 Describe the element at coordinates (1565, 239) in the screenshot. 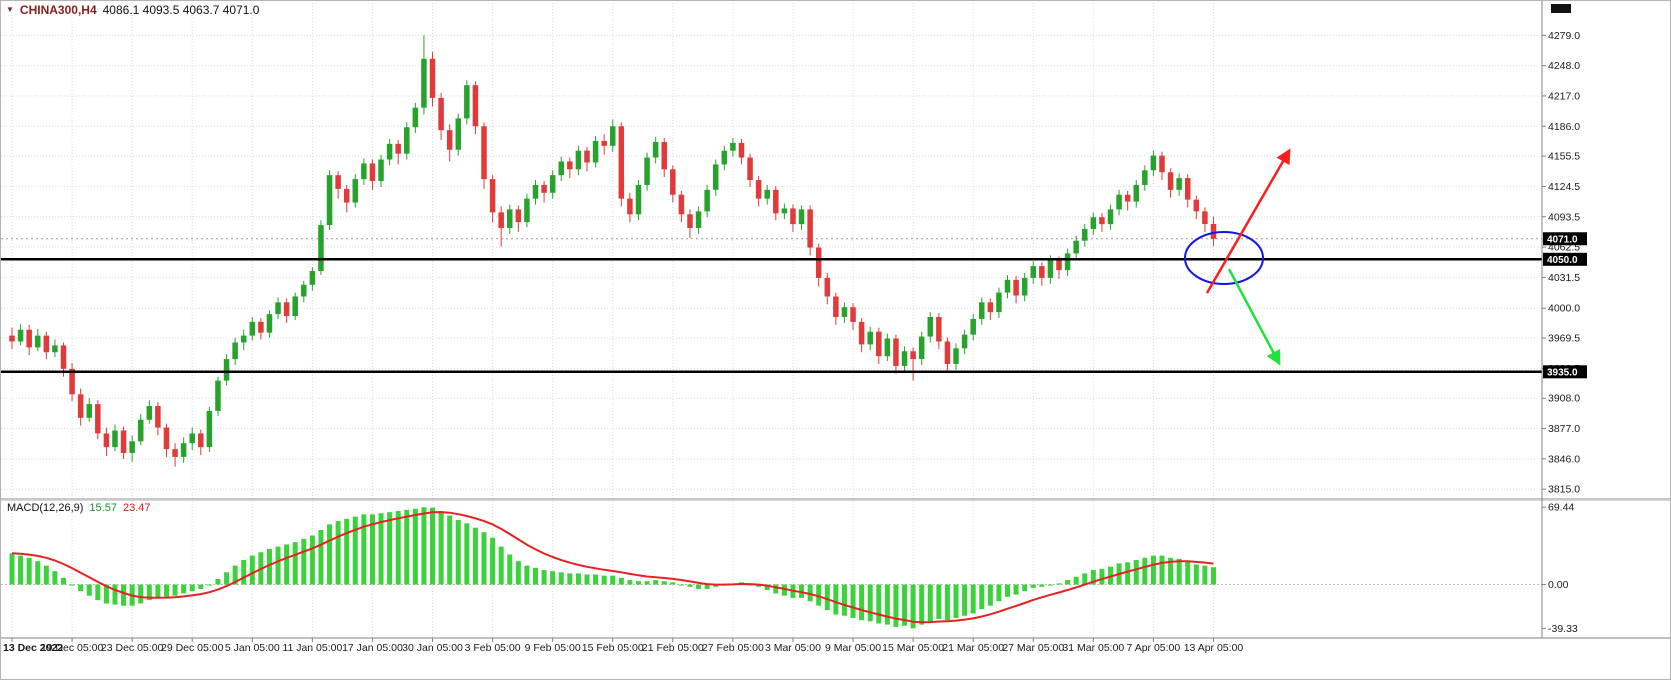

I see `current-price-tag-box` at that location.